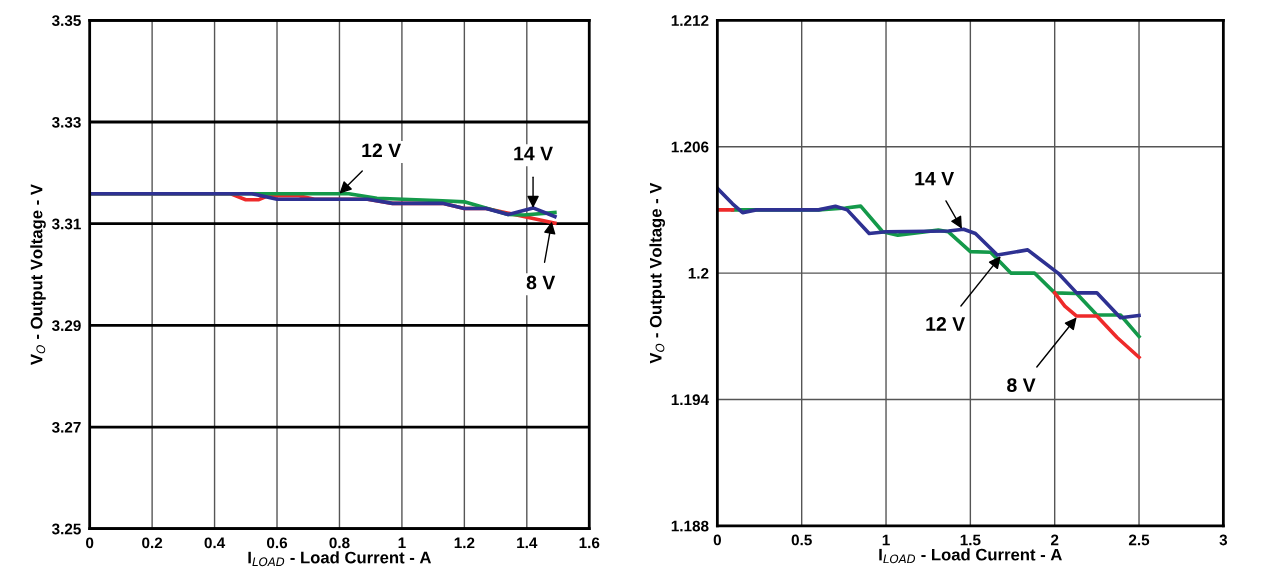  What do you see at coordinates (698, 273) in the screenshot?
I see `y-tick-label: 1.2` at bounding box center [698, 273].